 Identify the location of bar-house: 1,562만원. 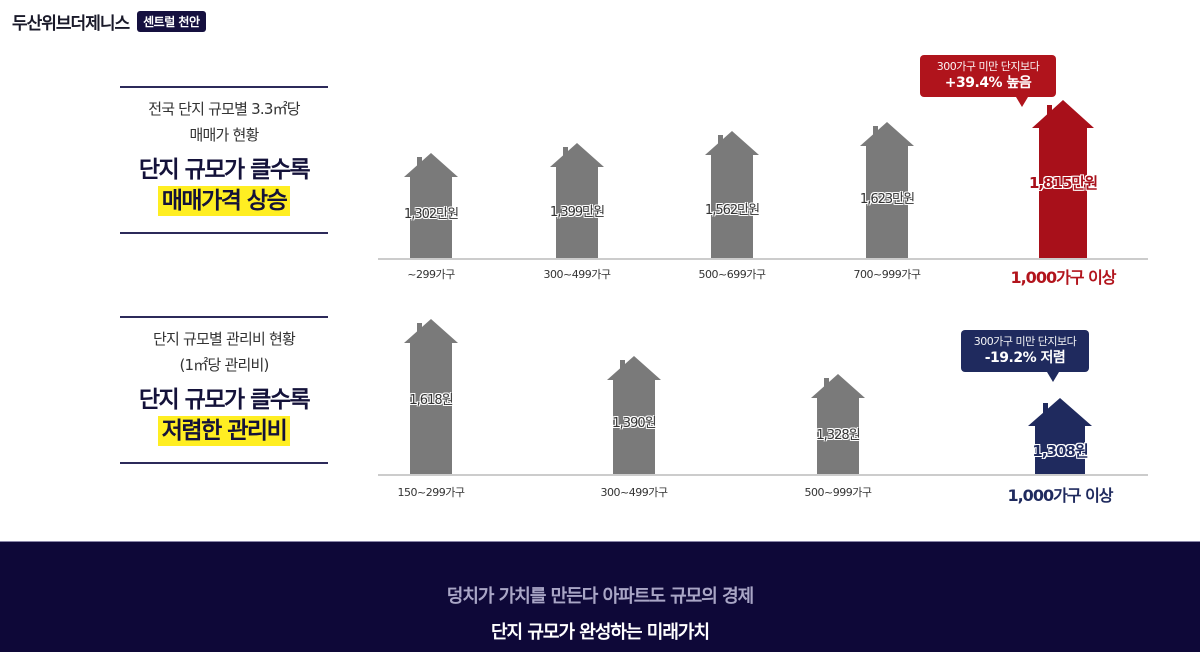
(732, 194).